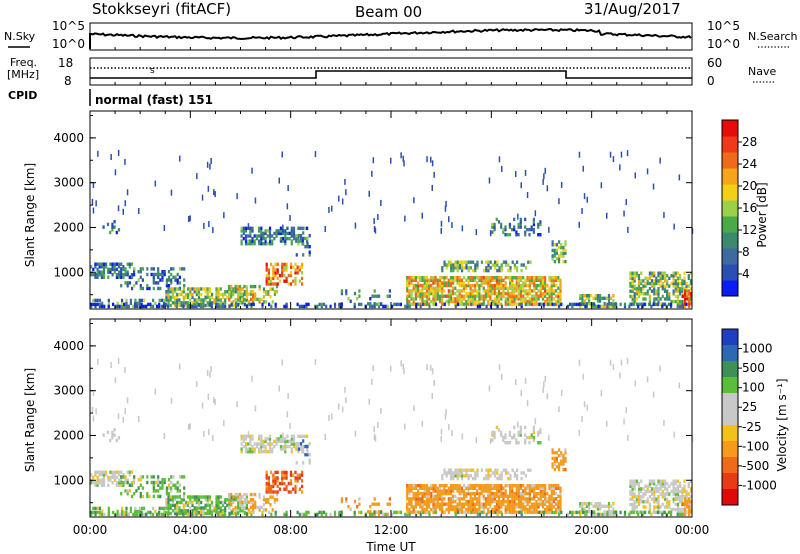 The image size is (800, 554). Describe the element at coordinates (711, 81) in the screenshot. I see `freq-right-tick-bottom: 0` at that location.